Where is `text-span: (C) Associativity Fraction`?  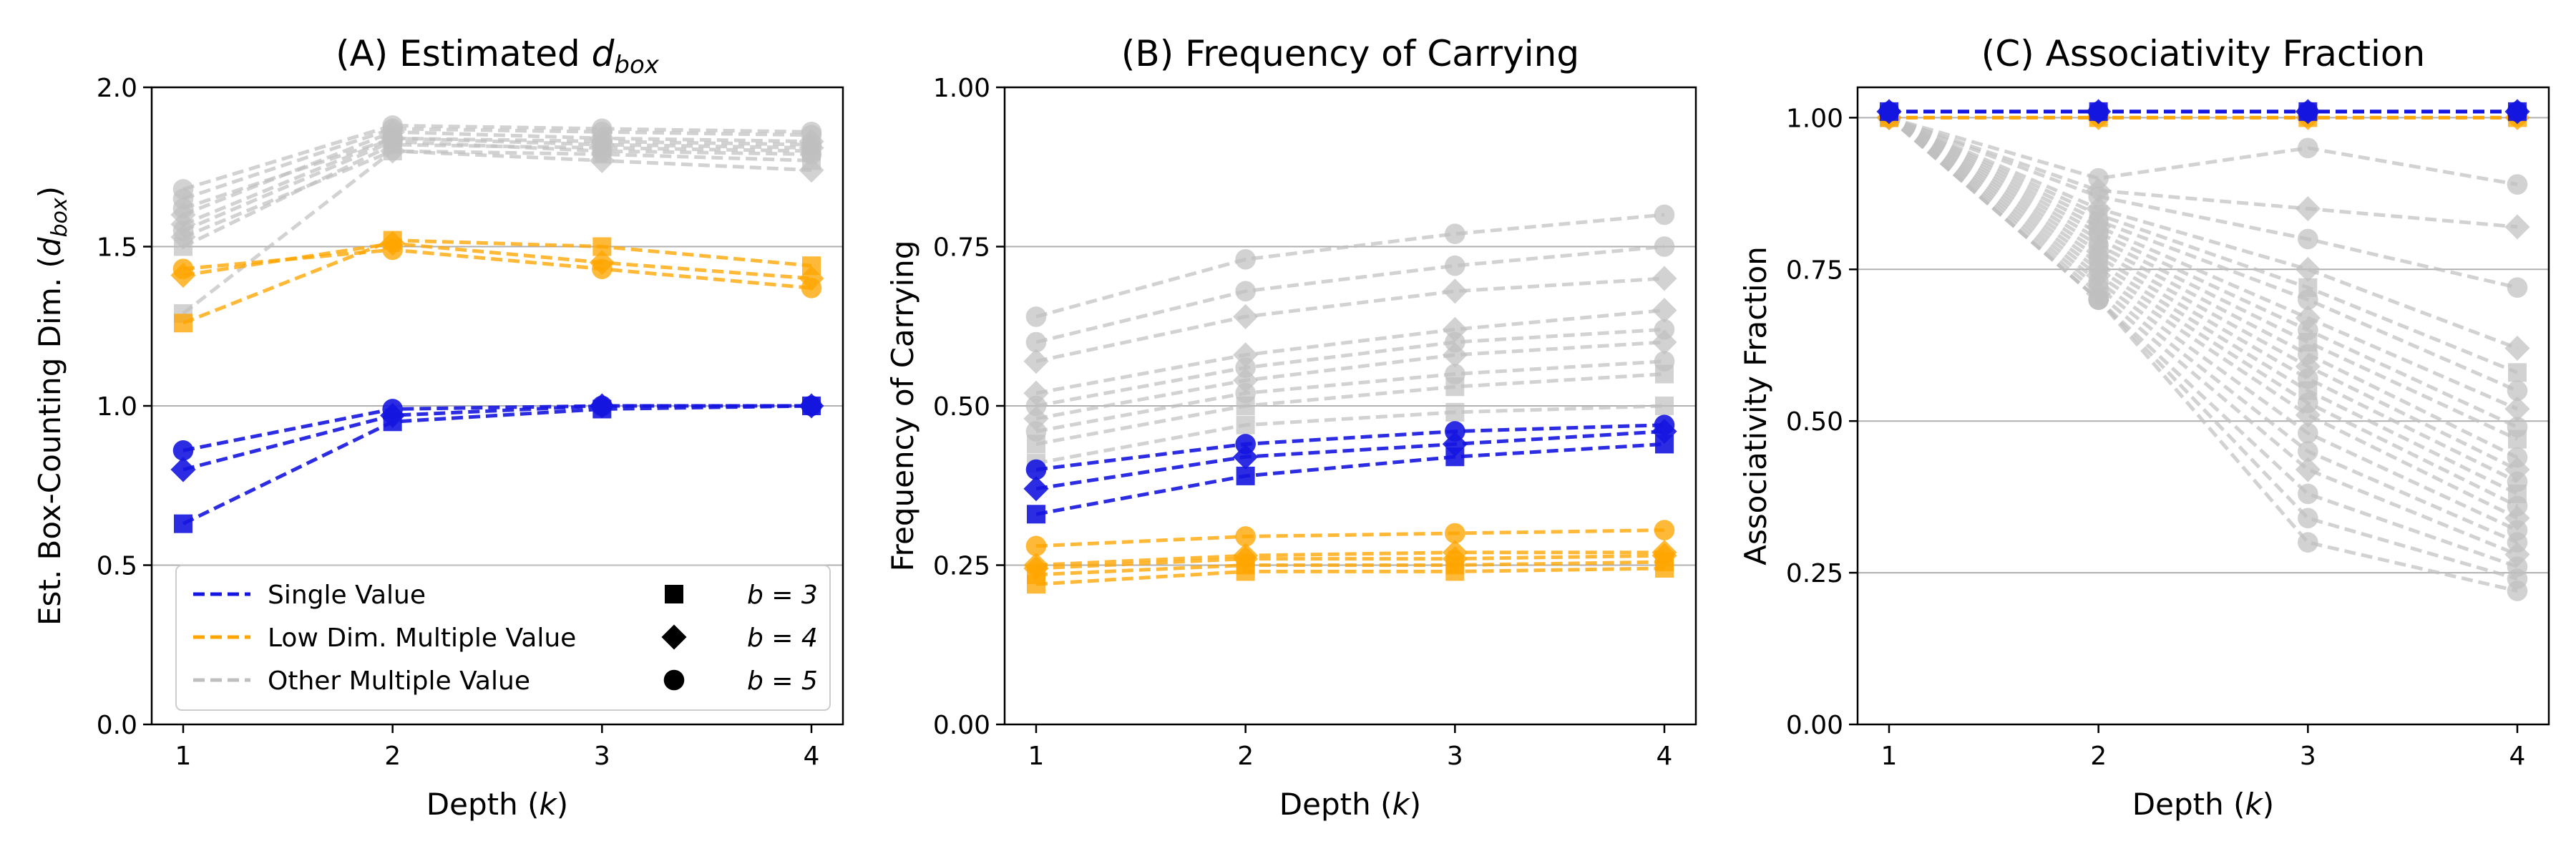
text-span: (C) Associativity Fraction is located at coordinates (2203, 53).